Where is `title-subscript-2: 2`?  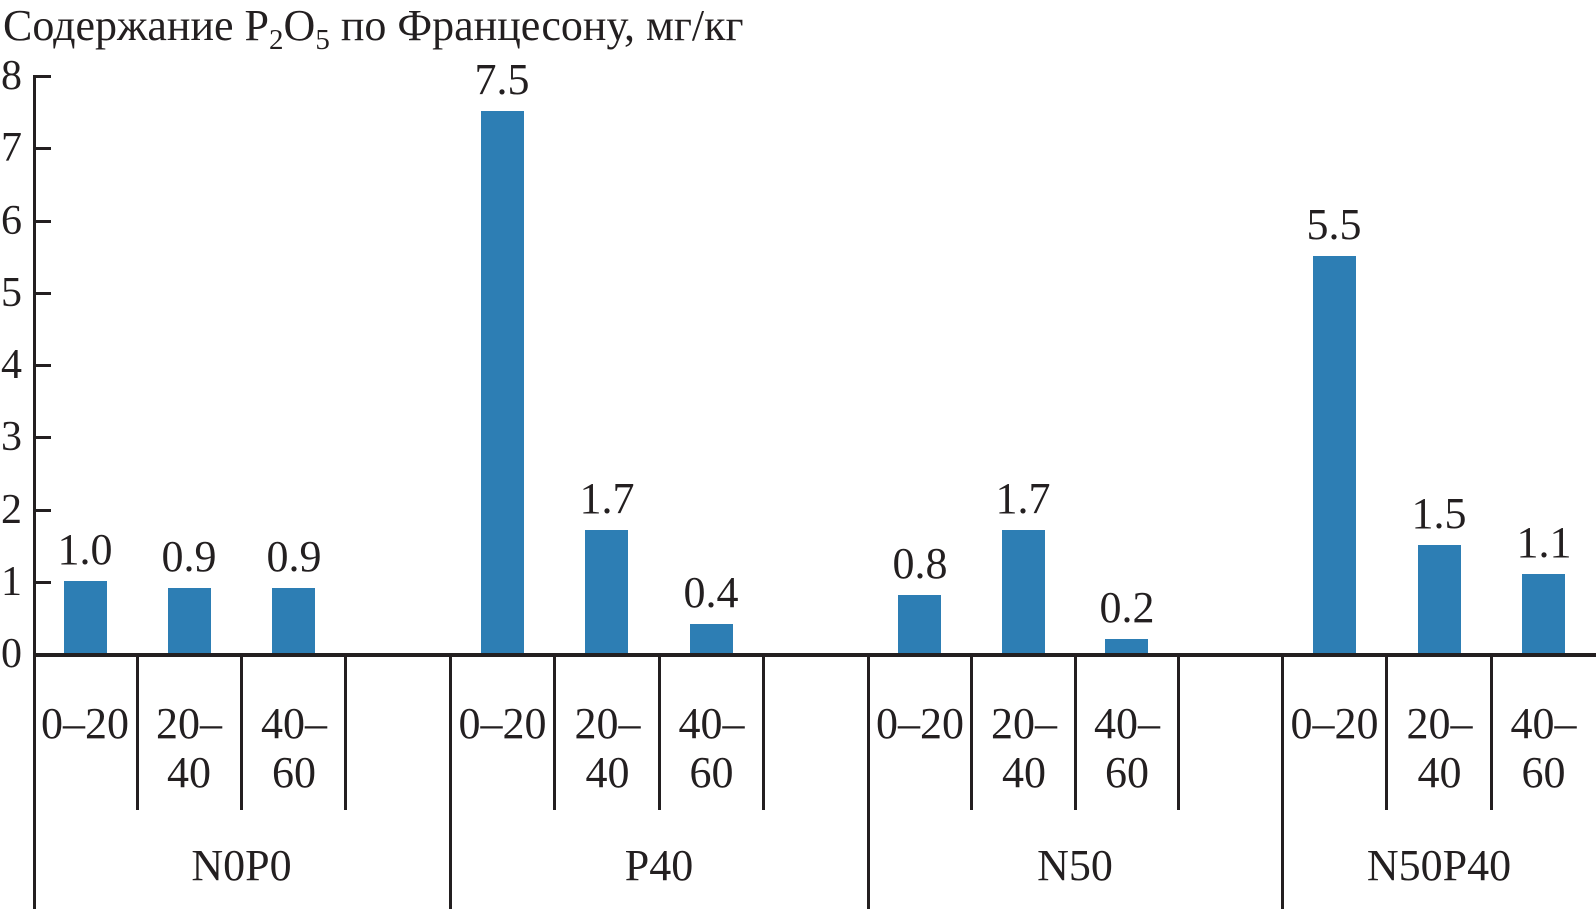 title-subscript-2: 2 is located at coordinates (276, 40).